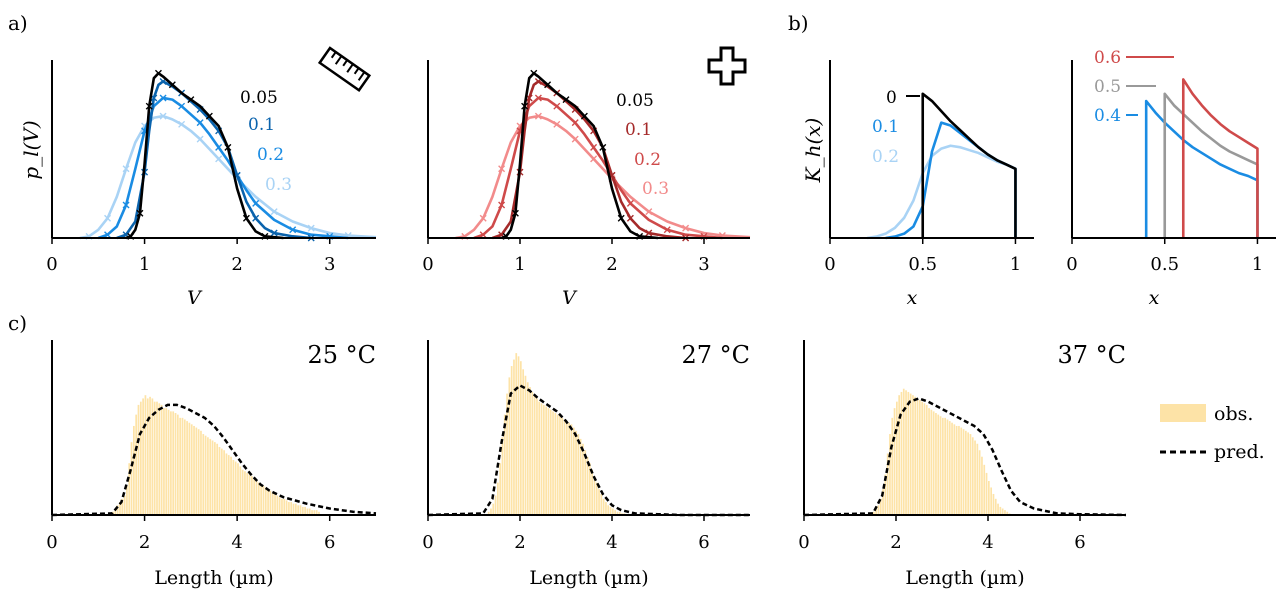  I want to click on chart-b-left: 0 0.1 0.2 0 0.5 1 x, so click(929, 184).